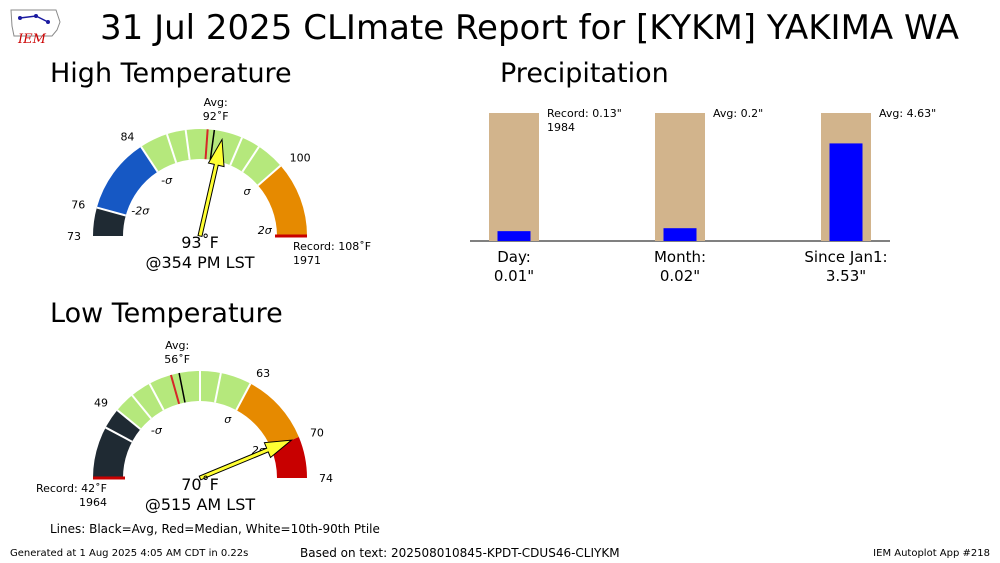  What do you see at coordinates (177, 359) in the screenshot?
I see `average-value: 56˚F` at bounding box center [177, 359].